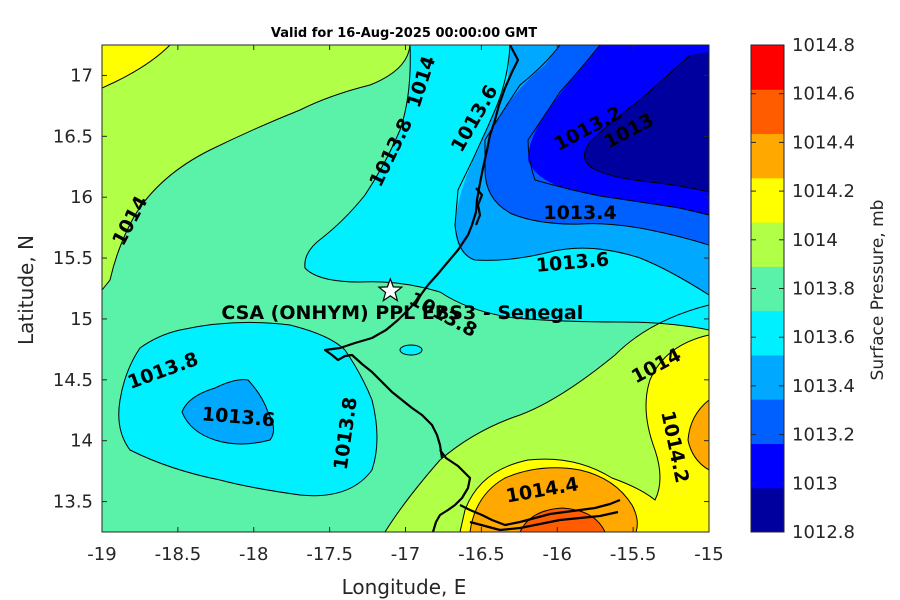 Image resolution: width=900 pixels, height=600 pixels. What do you see at coordinates (823, 142) in the screenshot?
I see `colorbar-label: 1014.4` at bounding box center [823, 142].